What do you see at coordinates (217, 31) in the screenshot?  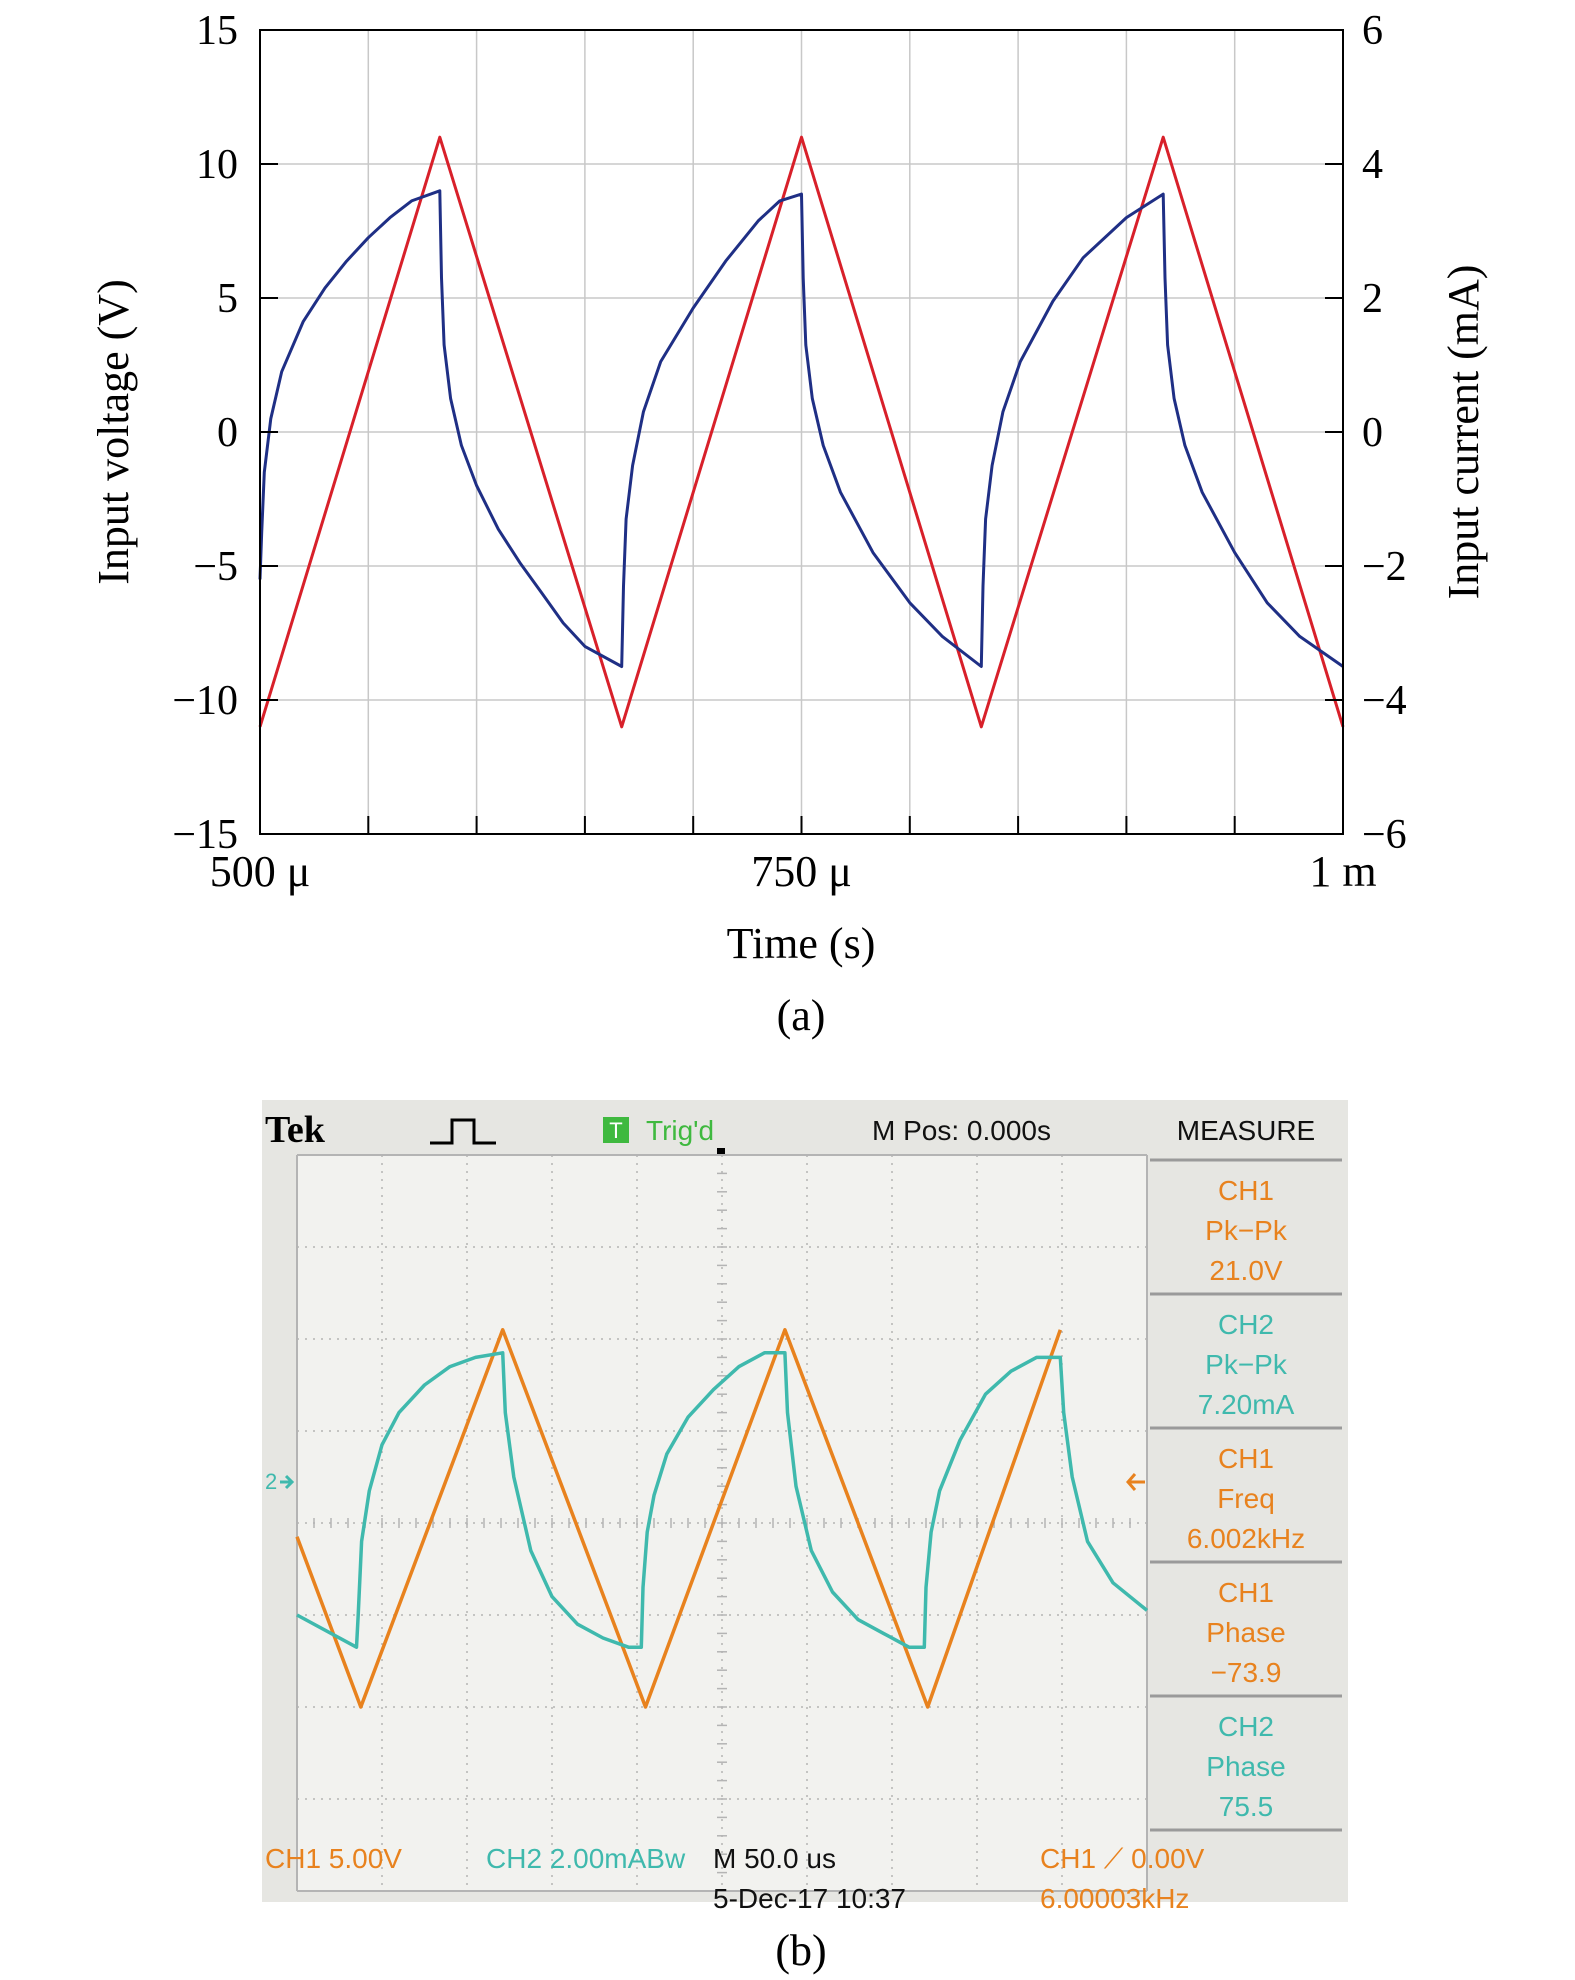 I see `y-tick-label: 15` at bounding box center [217, 31].